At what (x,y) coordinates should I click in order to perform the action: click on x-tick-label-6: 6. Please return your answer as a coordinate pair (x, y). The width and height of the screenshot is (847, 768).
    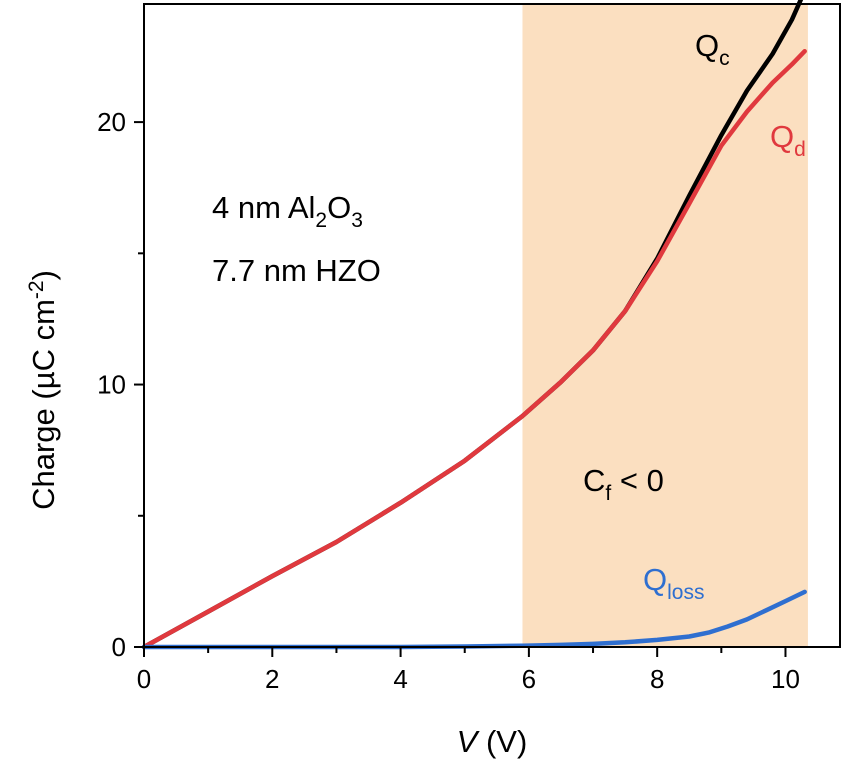
    Looking at the image, I should click on (529, 679).